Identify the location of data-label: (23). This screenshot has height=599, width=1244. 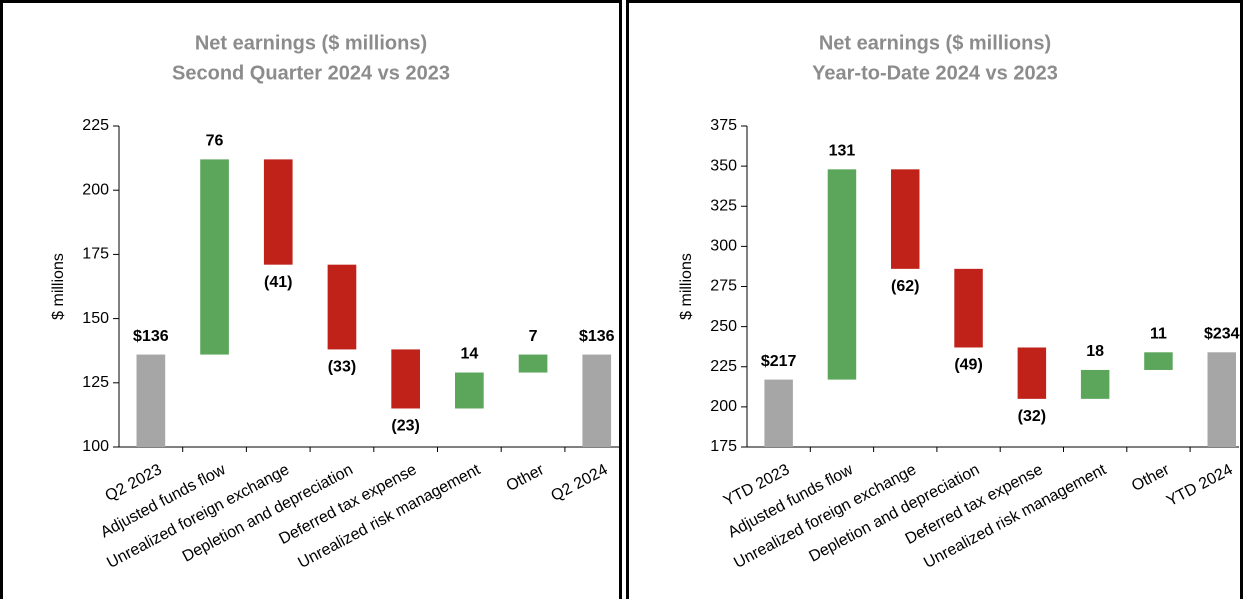
(405, 426).